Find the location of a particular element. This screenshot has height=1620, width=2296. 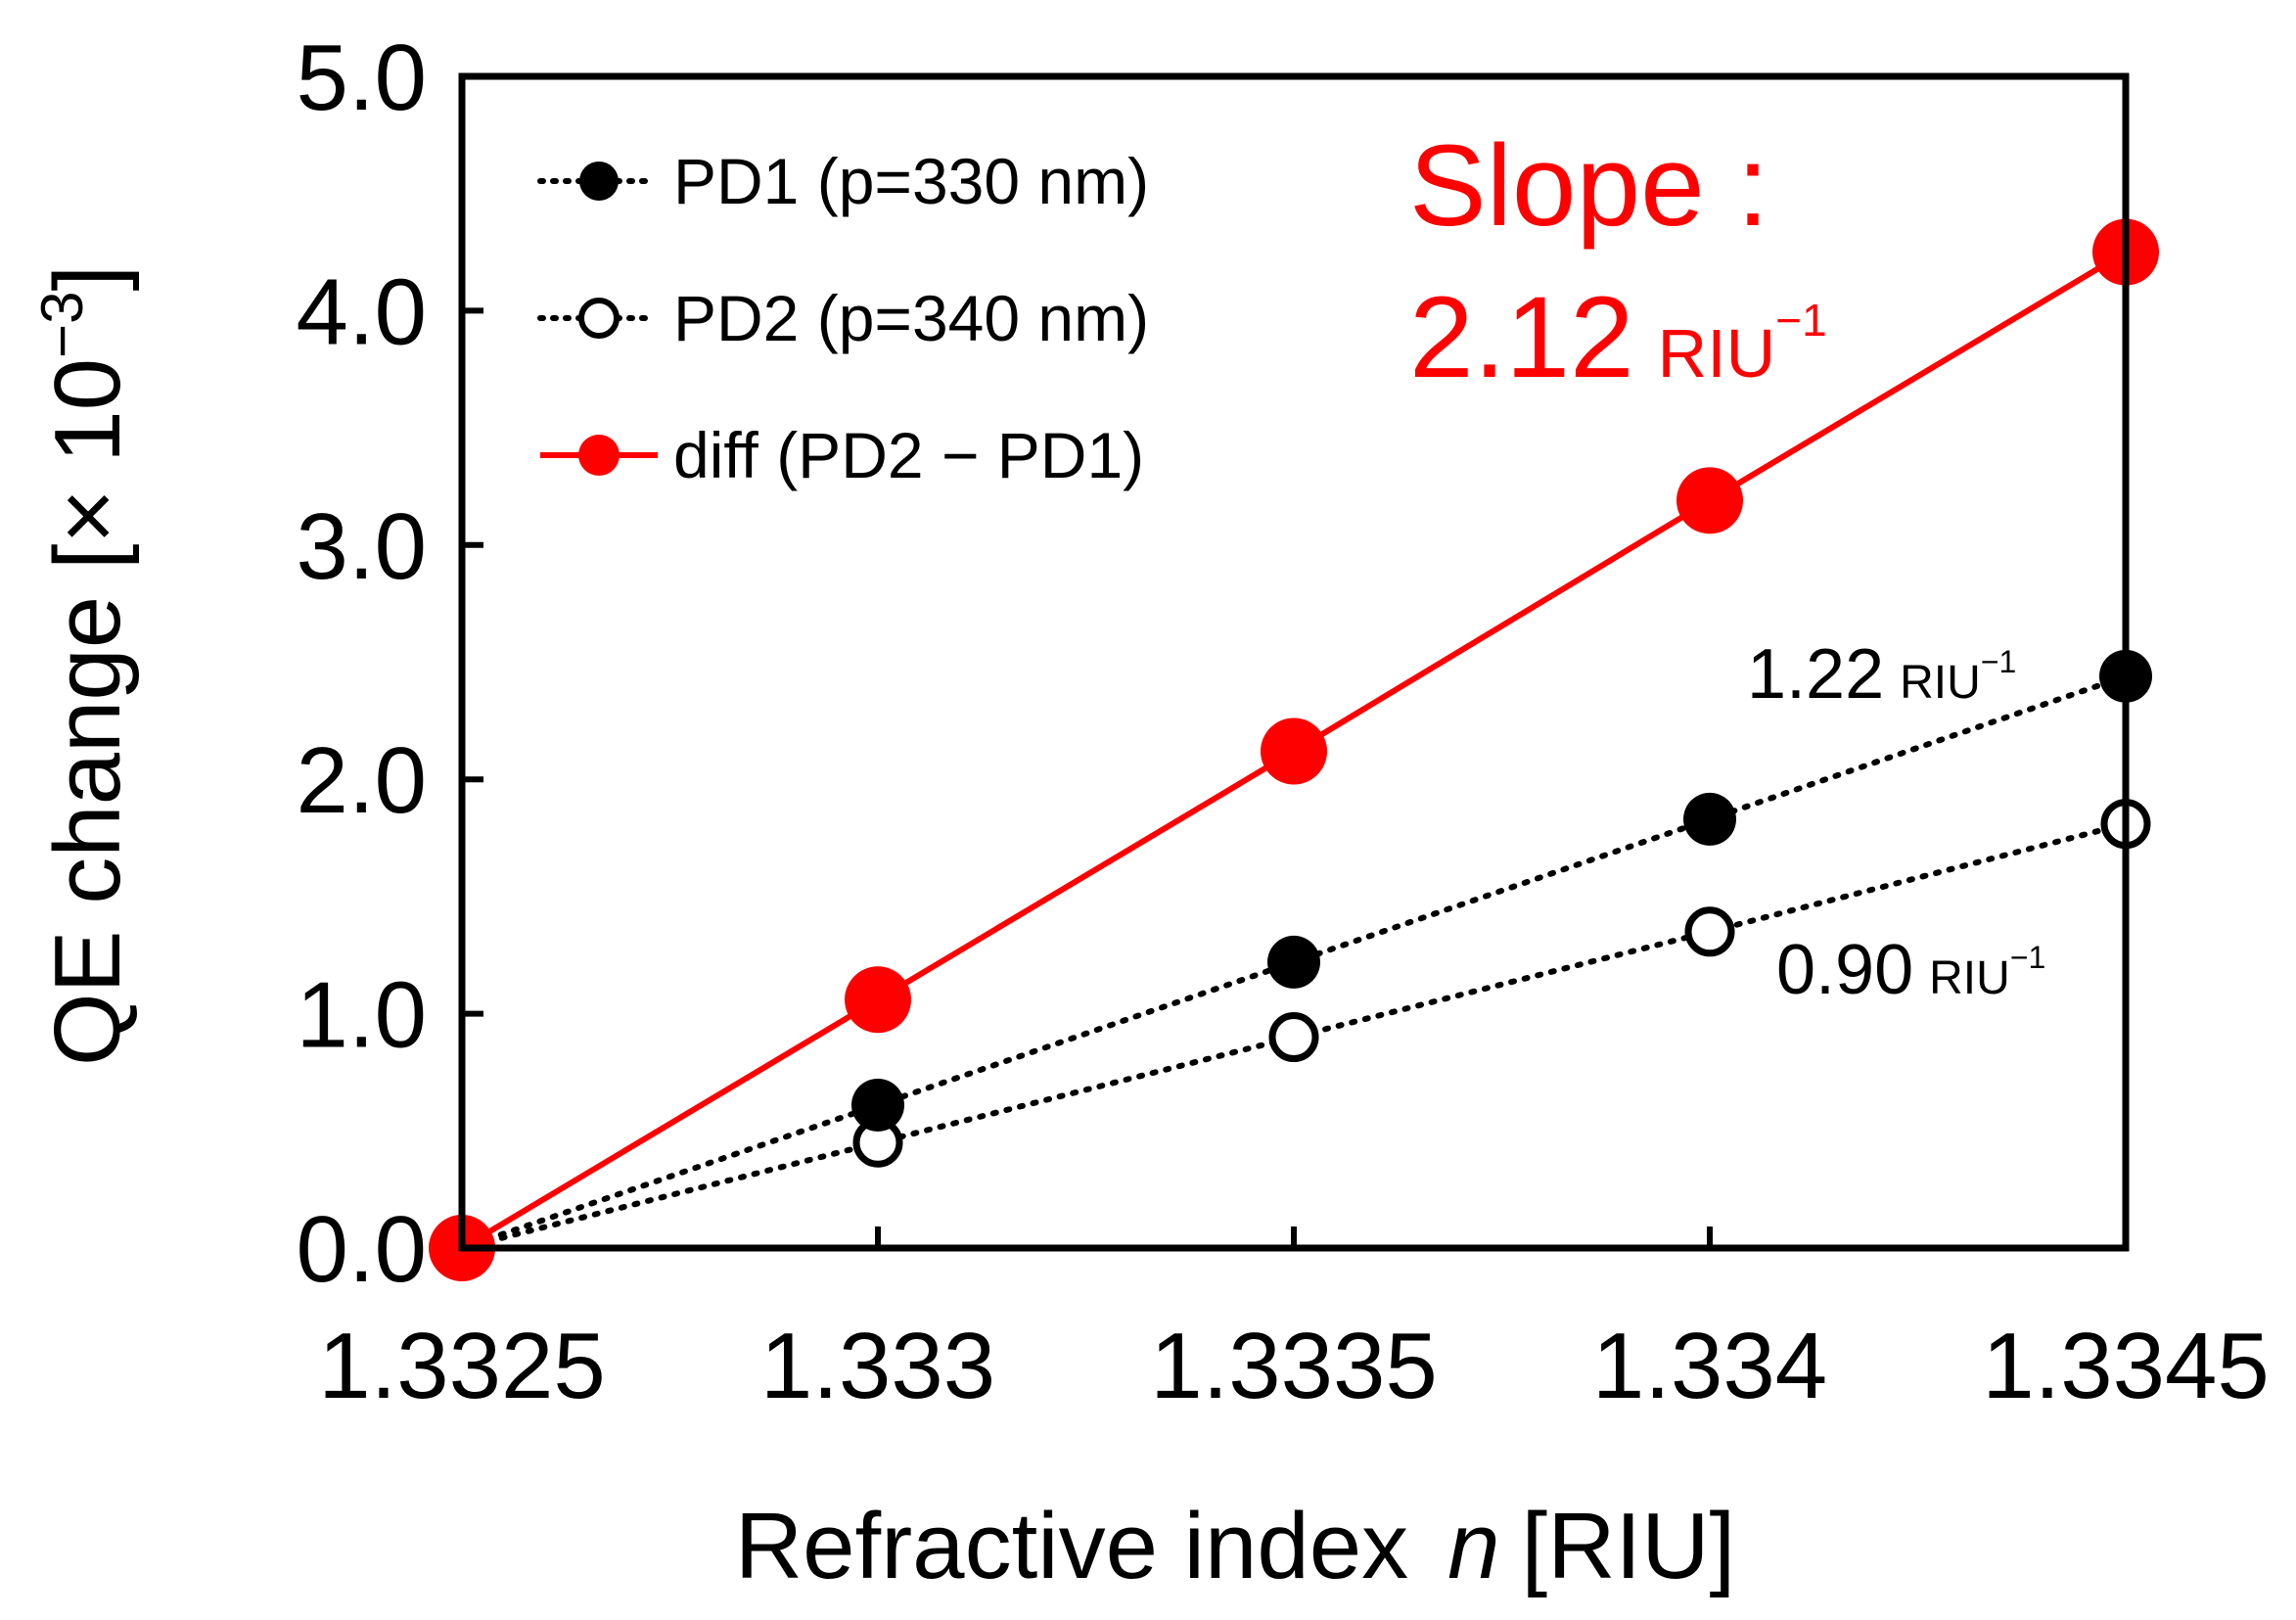

legend-marker-diff is located at coordinates (599, 456).